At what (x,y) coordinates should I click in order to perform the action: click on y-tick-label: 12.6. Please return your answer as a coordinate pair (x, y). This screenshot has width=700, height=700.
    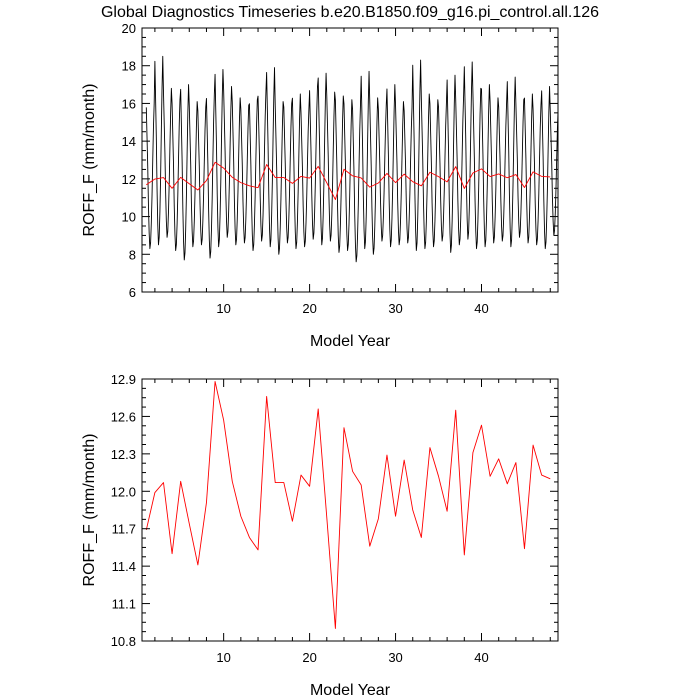
    Looking at the image, I should click on (123, 416).